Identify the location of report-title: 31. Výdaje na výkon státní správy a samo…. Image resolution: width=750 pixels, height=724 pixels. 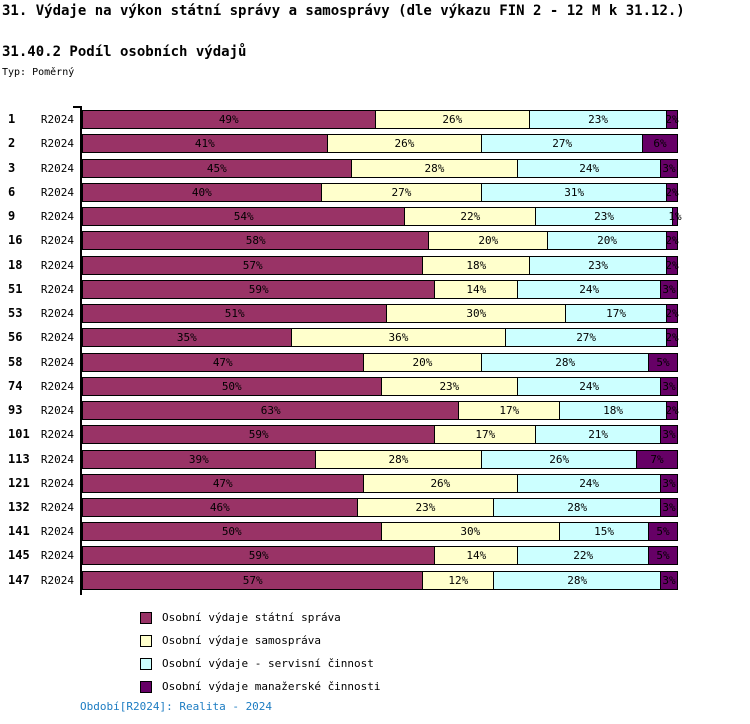
(343, 11).